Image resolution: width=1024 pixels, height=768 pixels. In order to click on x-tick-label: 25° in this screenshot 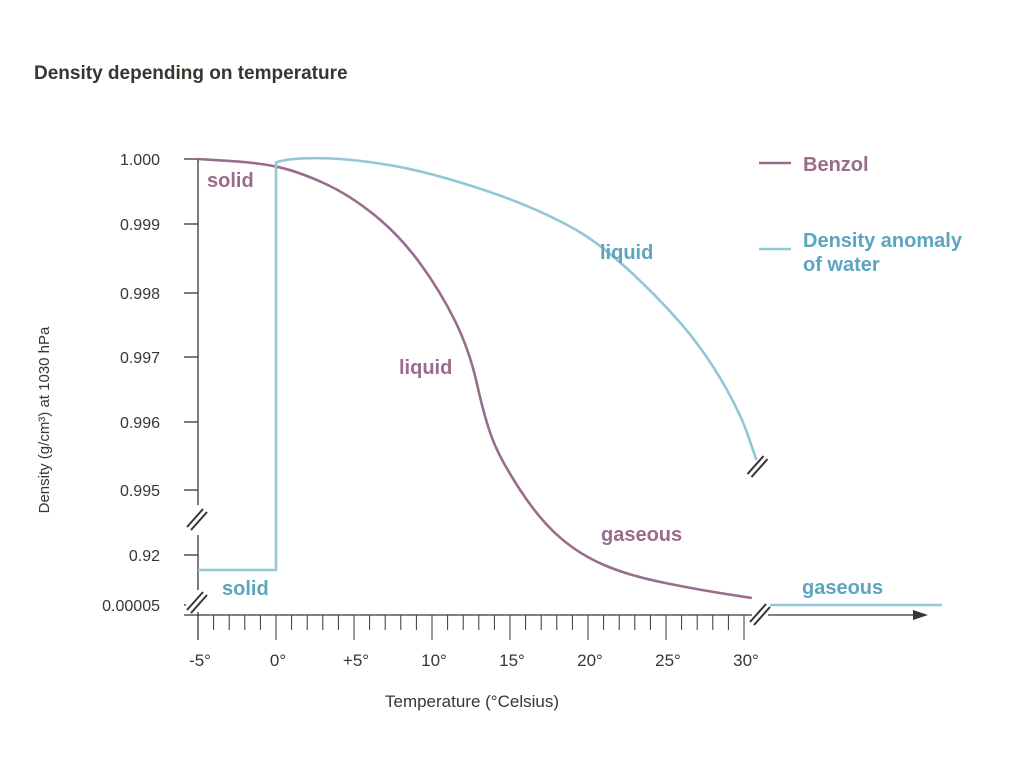, I will do `click(668, 660)`.